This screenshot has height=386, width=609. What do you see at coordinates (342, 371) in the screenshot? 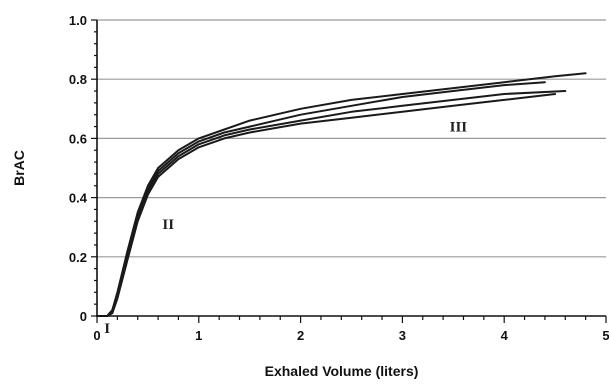
I see `x-axis-title: Exhaled Volume (liters)` at bounding box center [342, 371].